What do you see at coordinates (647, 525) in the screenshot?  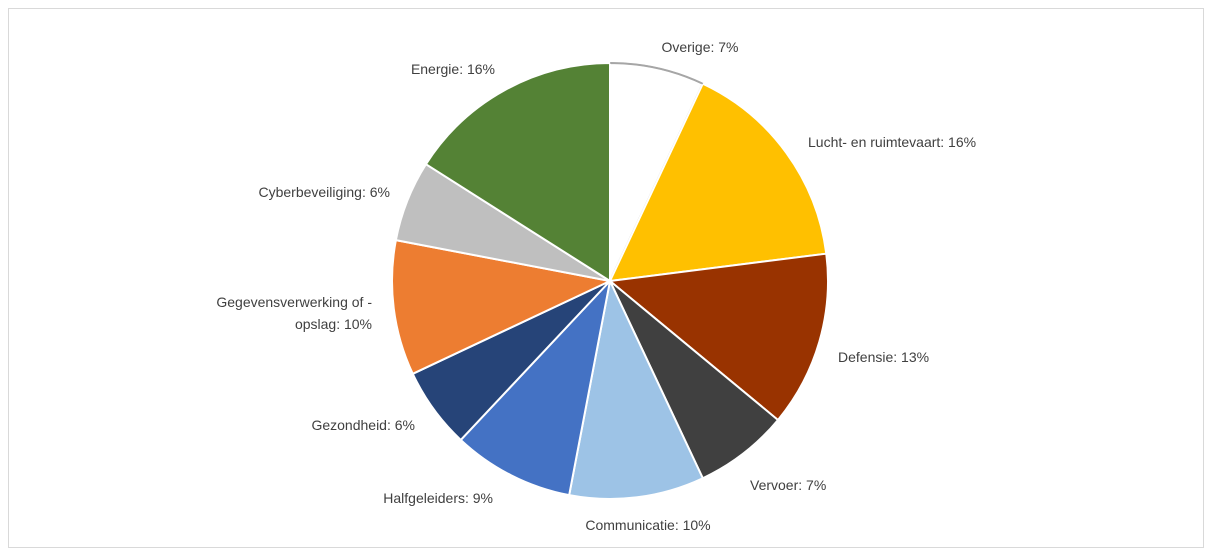 I see `slice-label: Communicatie: 10%` at bounding box center [647, 525].